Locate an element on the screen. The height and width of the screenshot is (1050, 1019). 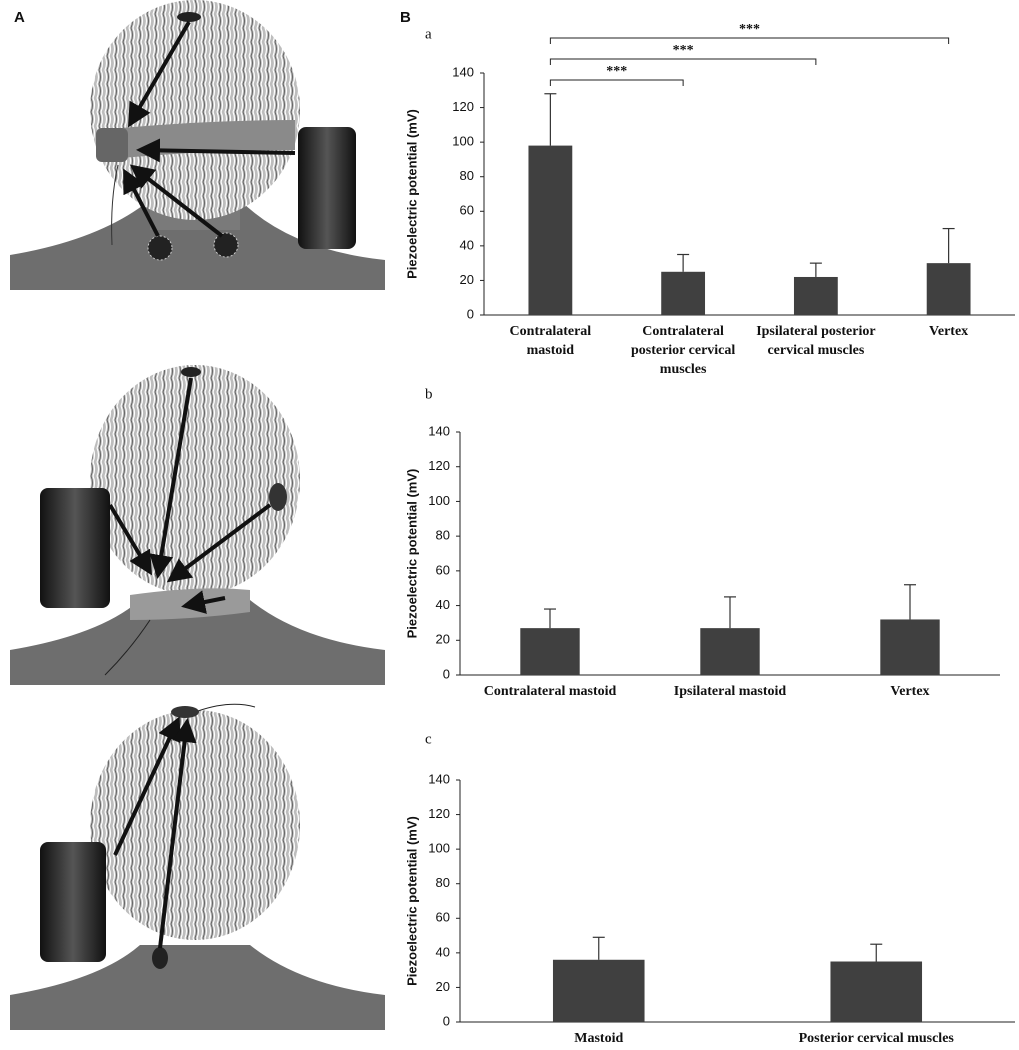
panel-label: A is located at coordinates (19, 17).